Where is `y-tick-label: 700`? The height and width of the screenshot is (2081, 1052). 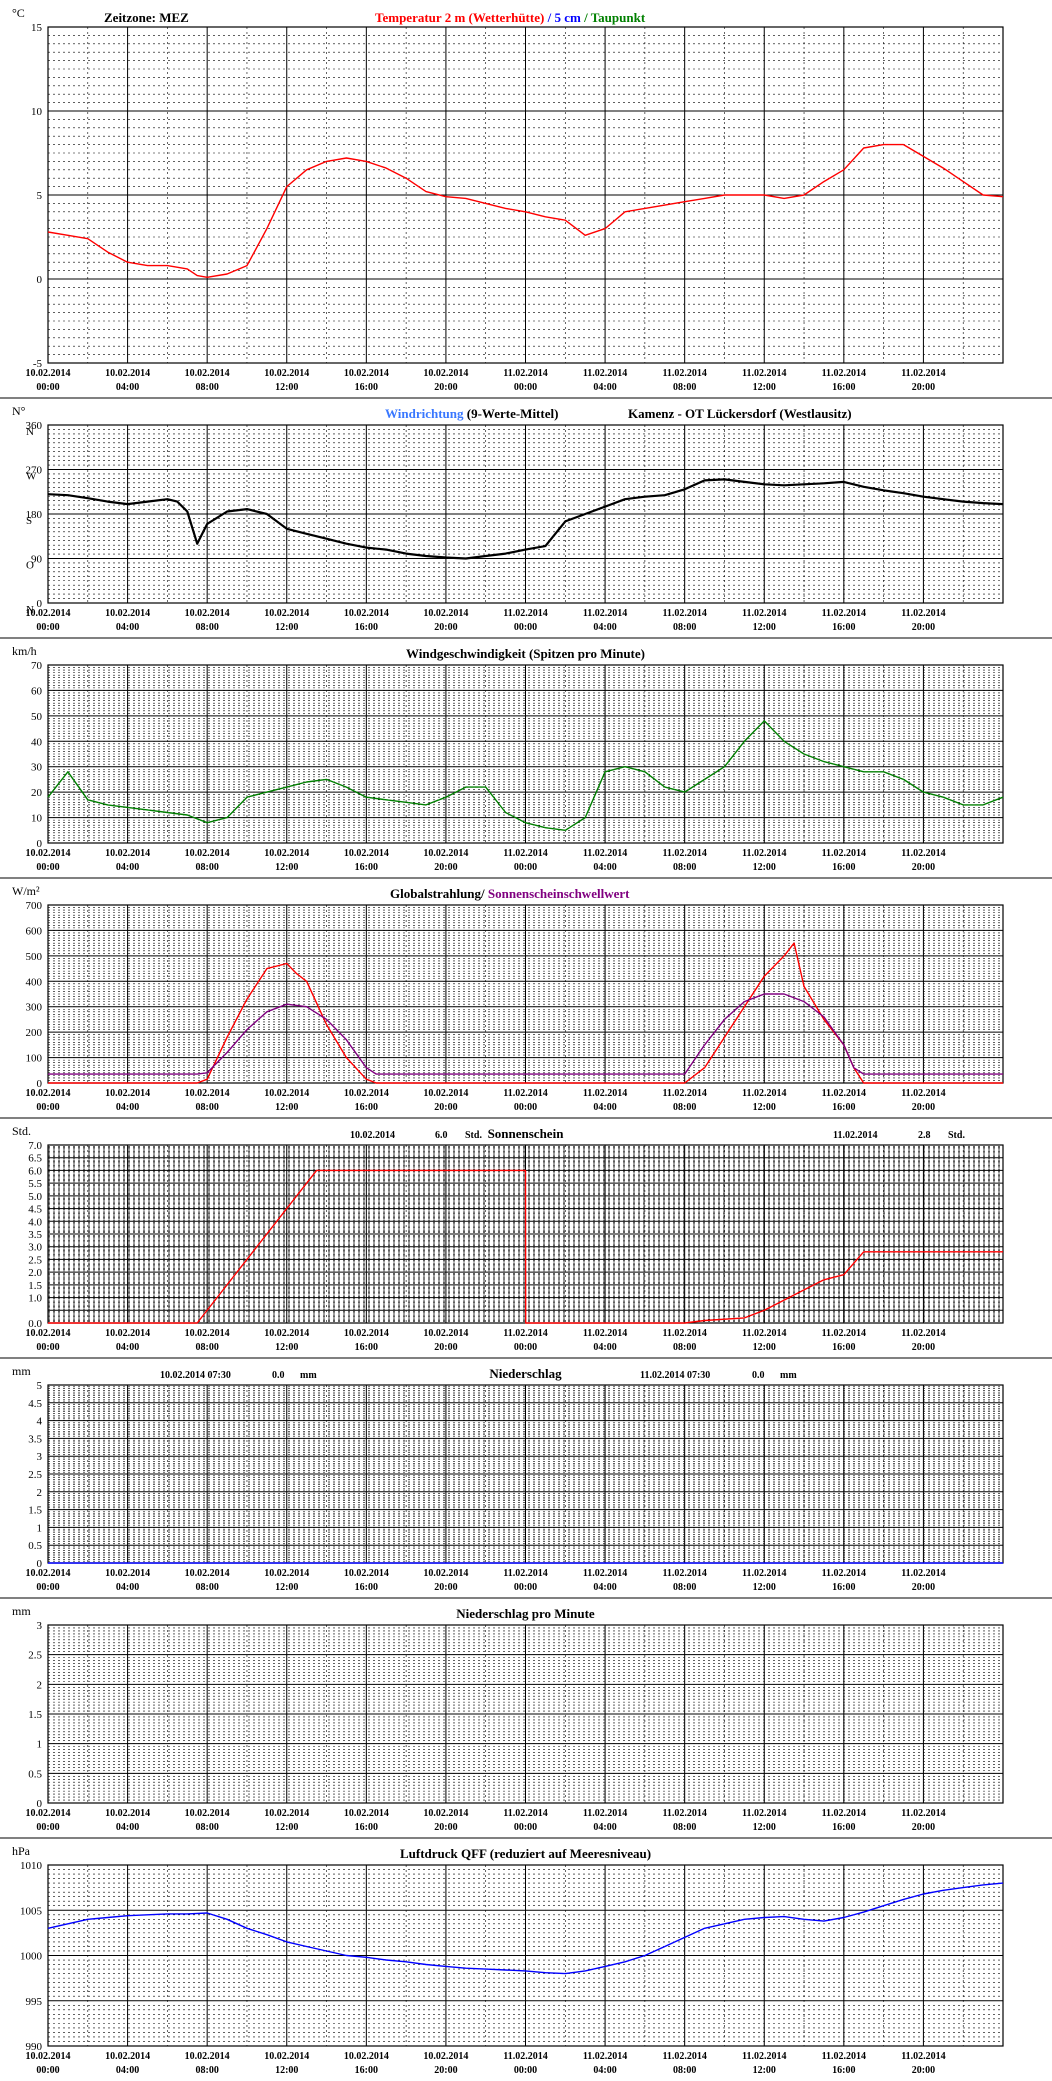 y-tick-label: 700 is located at coordinates (34, 906).